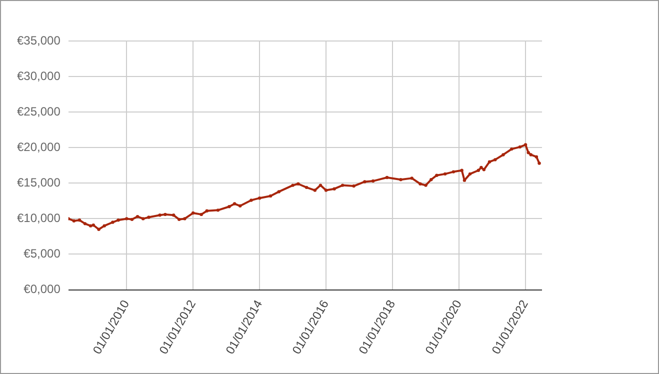 The image size is (659, 374). Describe the element at coordinates (38, 111) in the screenshot. I see `y-tick-label: €25,000` at that location.